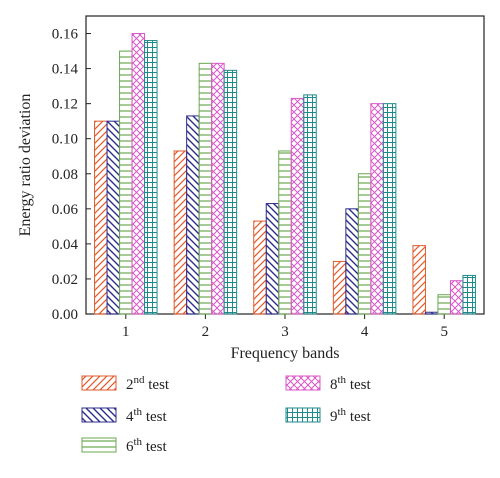 This screenshot has width=500, height=478. Describe the element at coordinates (444, 332) in the screenshot. I see `x-tick-label: 5` at that location.